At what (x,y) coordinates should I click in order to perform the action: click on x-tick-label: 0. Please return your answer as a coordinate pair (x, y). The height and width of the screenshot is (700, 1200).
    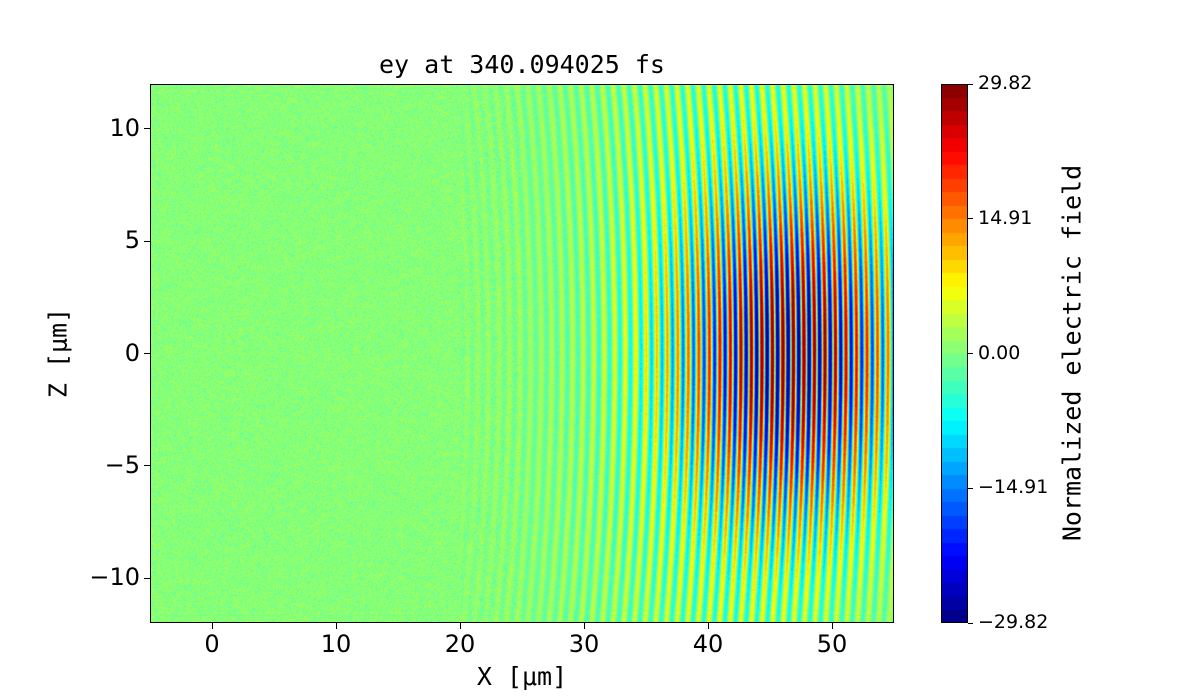
    Looking at the image, I should click on (212, 644).